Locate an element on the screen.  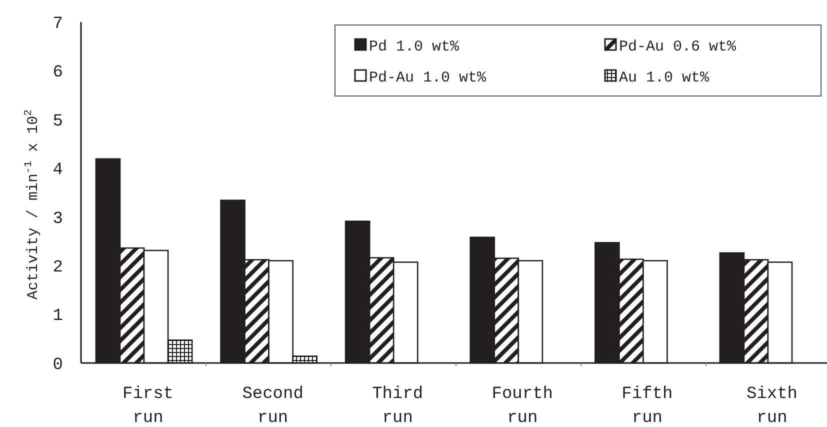
x-tick-label: First run is located at coordinates (148, 406).